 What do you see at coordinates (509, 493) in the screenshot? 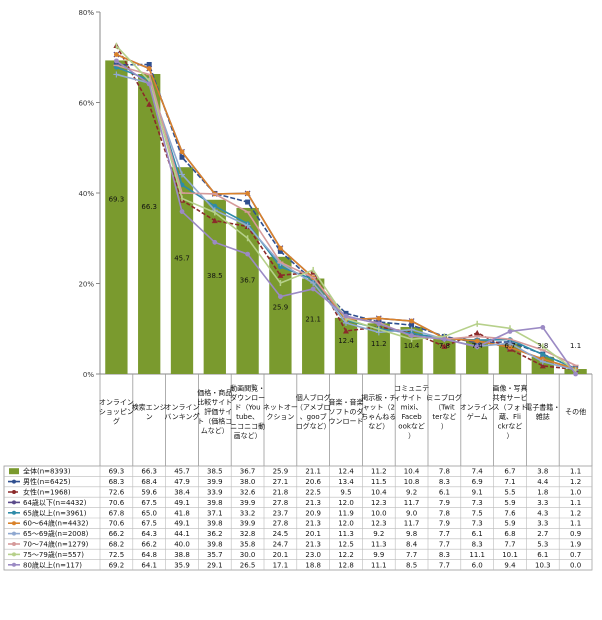
I see `data-table-cell: 5.5` at bounding box center [509, 493].